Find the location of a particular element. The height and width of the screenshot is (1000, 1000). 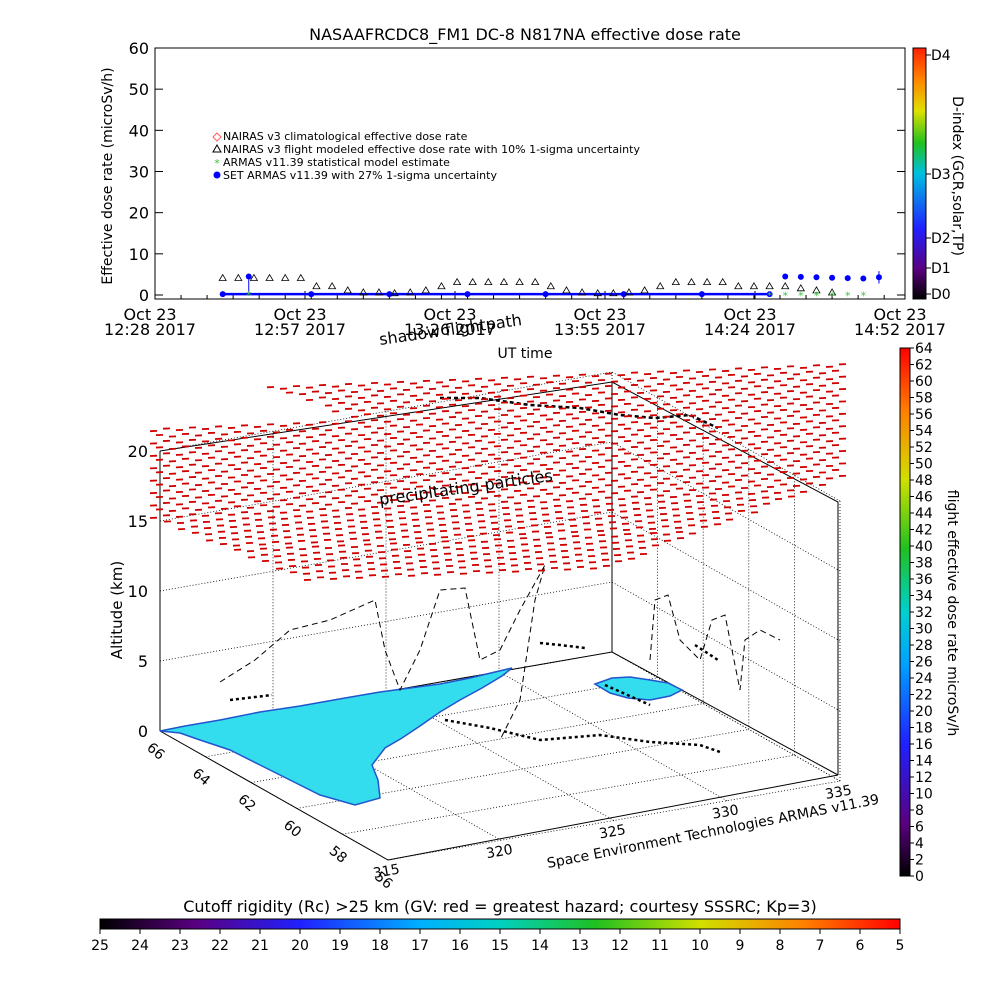

altitude-axis-label: Altitude (km) is located at coordinates (117, 610).